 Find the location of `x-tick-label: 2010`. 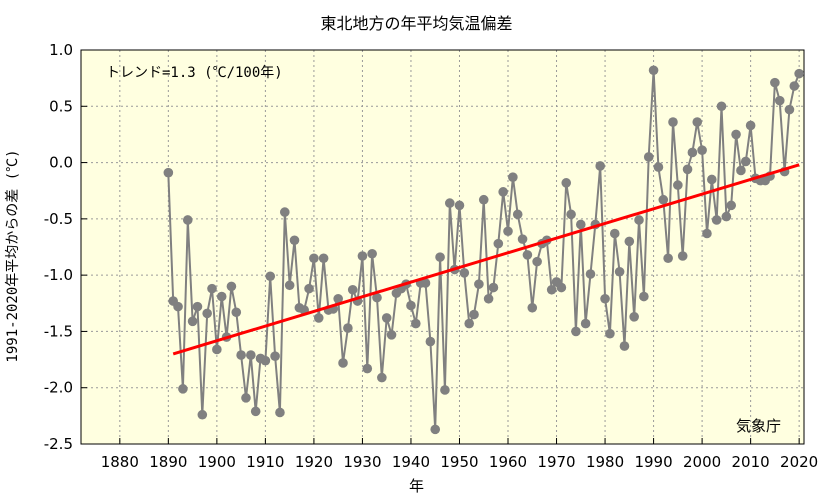

x-tick-label: 2010 is located at coordinates (751, 462).